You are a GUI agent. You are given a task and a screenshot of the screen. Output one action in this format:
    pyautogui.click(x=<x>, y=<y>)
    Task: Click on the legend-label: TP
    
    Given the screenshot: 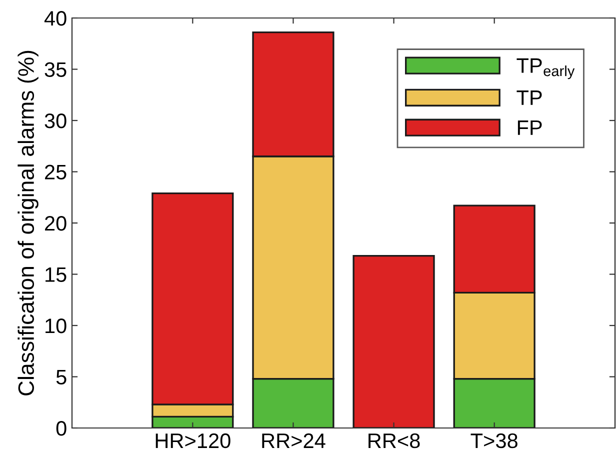 What is the action you would take?
    pyautogui.click(x=529, y=97)
    